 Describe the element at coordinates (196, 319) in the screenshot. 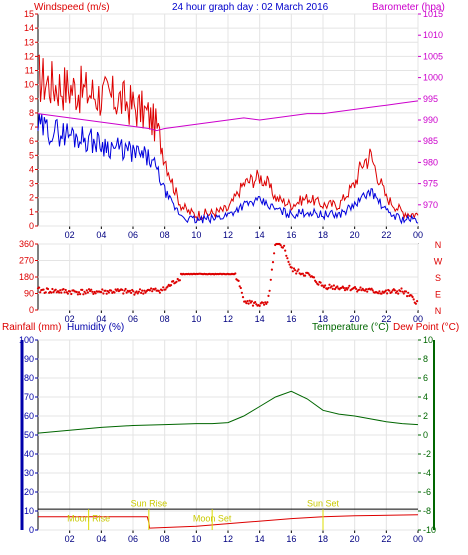

I see `direction-xtick-label: 10` at that location.